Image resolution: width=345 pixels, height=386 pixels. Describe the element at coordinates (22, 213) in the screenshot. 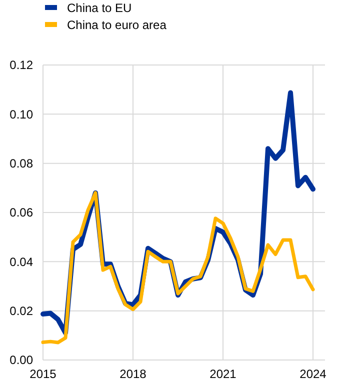

I see `y-tick-label: 0.06` at that location.